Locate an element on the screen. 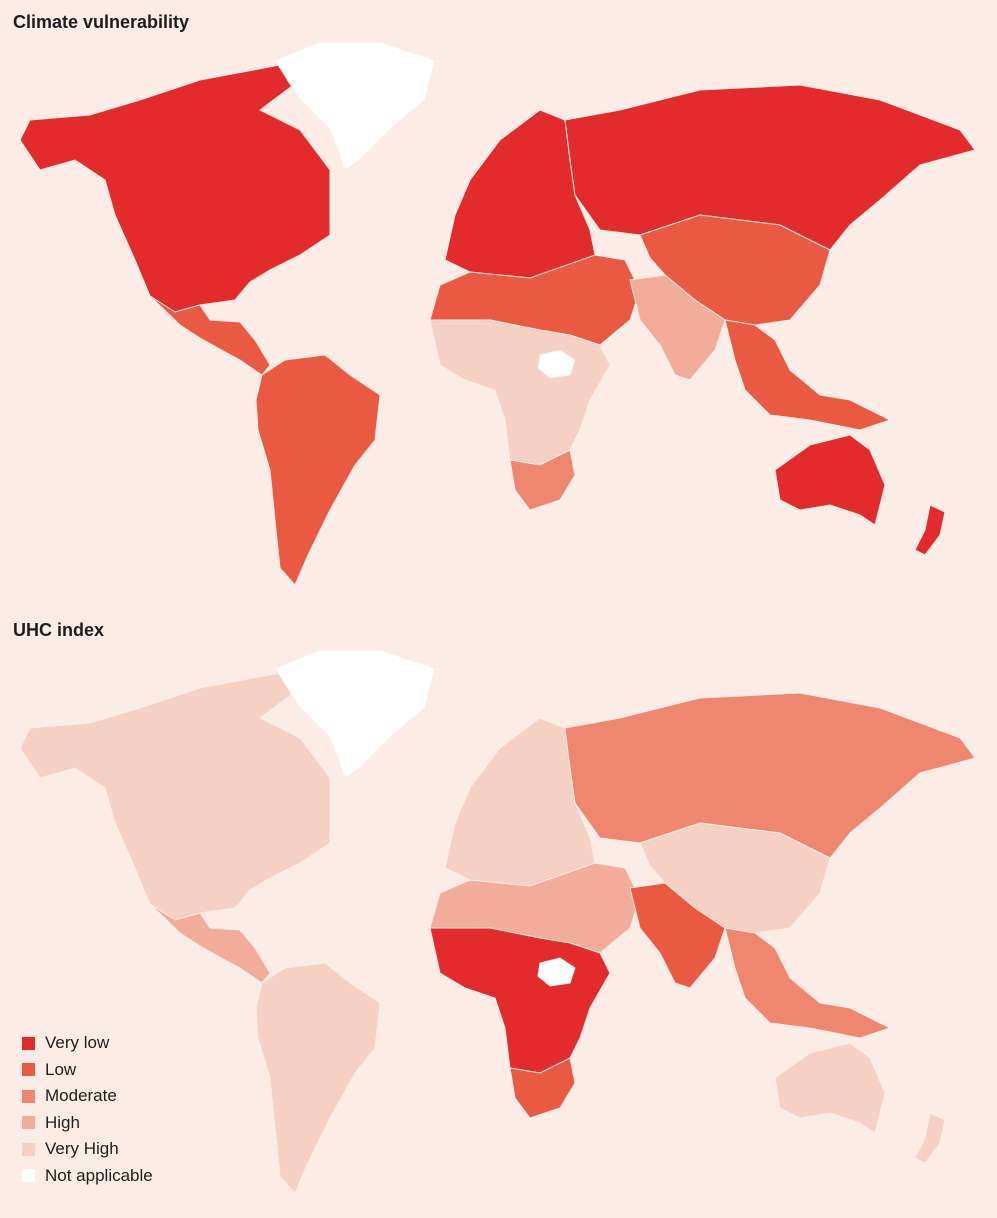 Image resolution: width=997 pixels, height=1218 pixels. legend-item-moderate: Moderate is located at coordinates (87, 1096).